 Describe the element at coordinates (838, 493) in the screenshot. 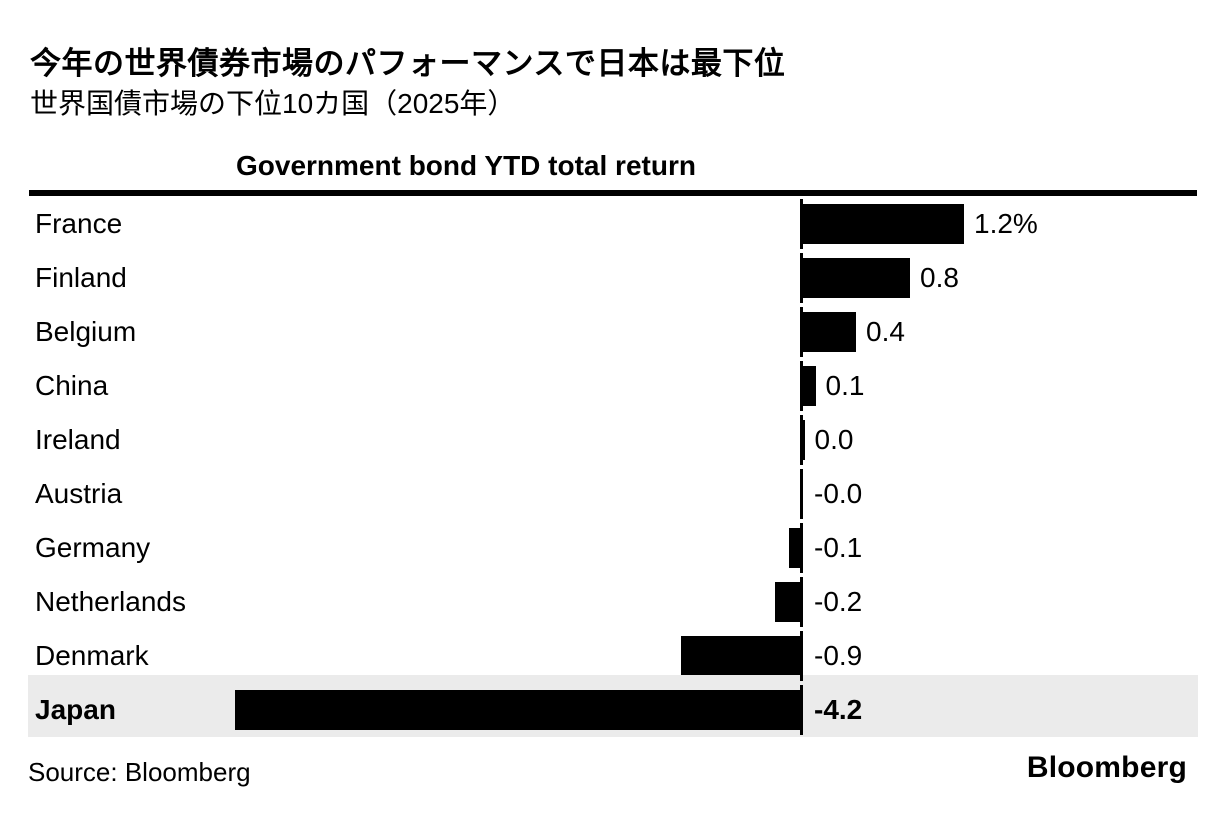

I see `value-label: -0.0` at that location.